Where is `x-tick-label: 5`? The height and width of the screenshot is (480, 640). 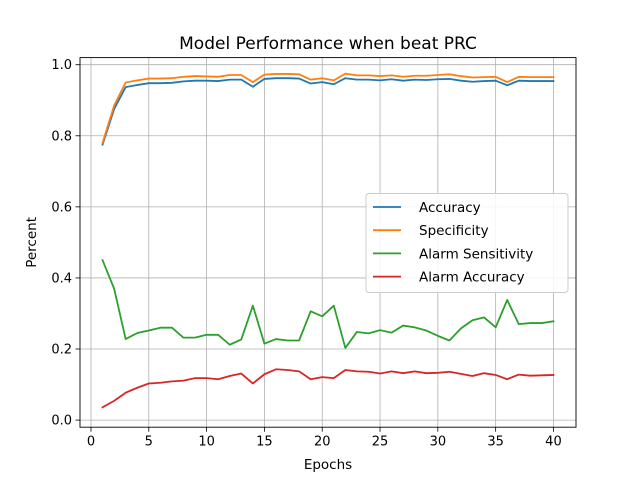 x-tick-label: 5 is located at coordinates (149, 442).